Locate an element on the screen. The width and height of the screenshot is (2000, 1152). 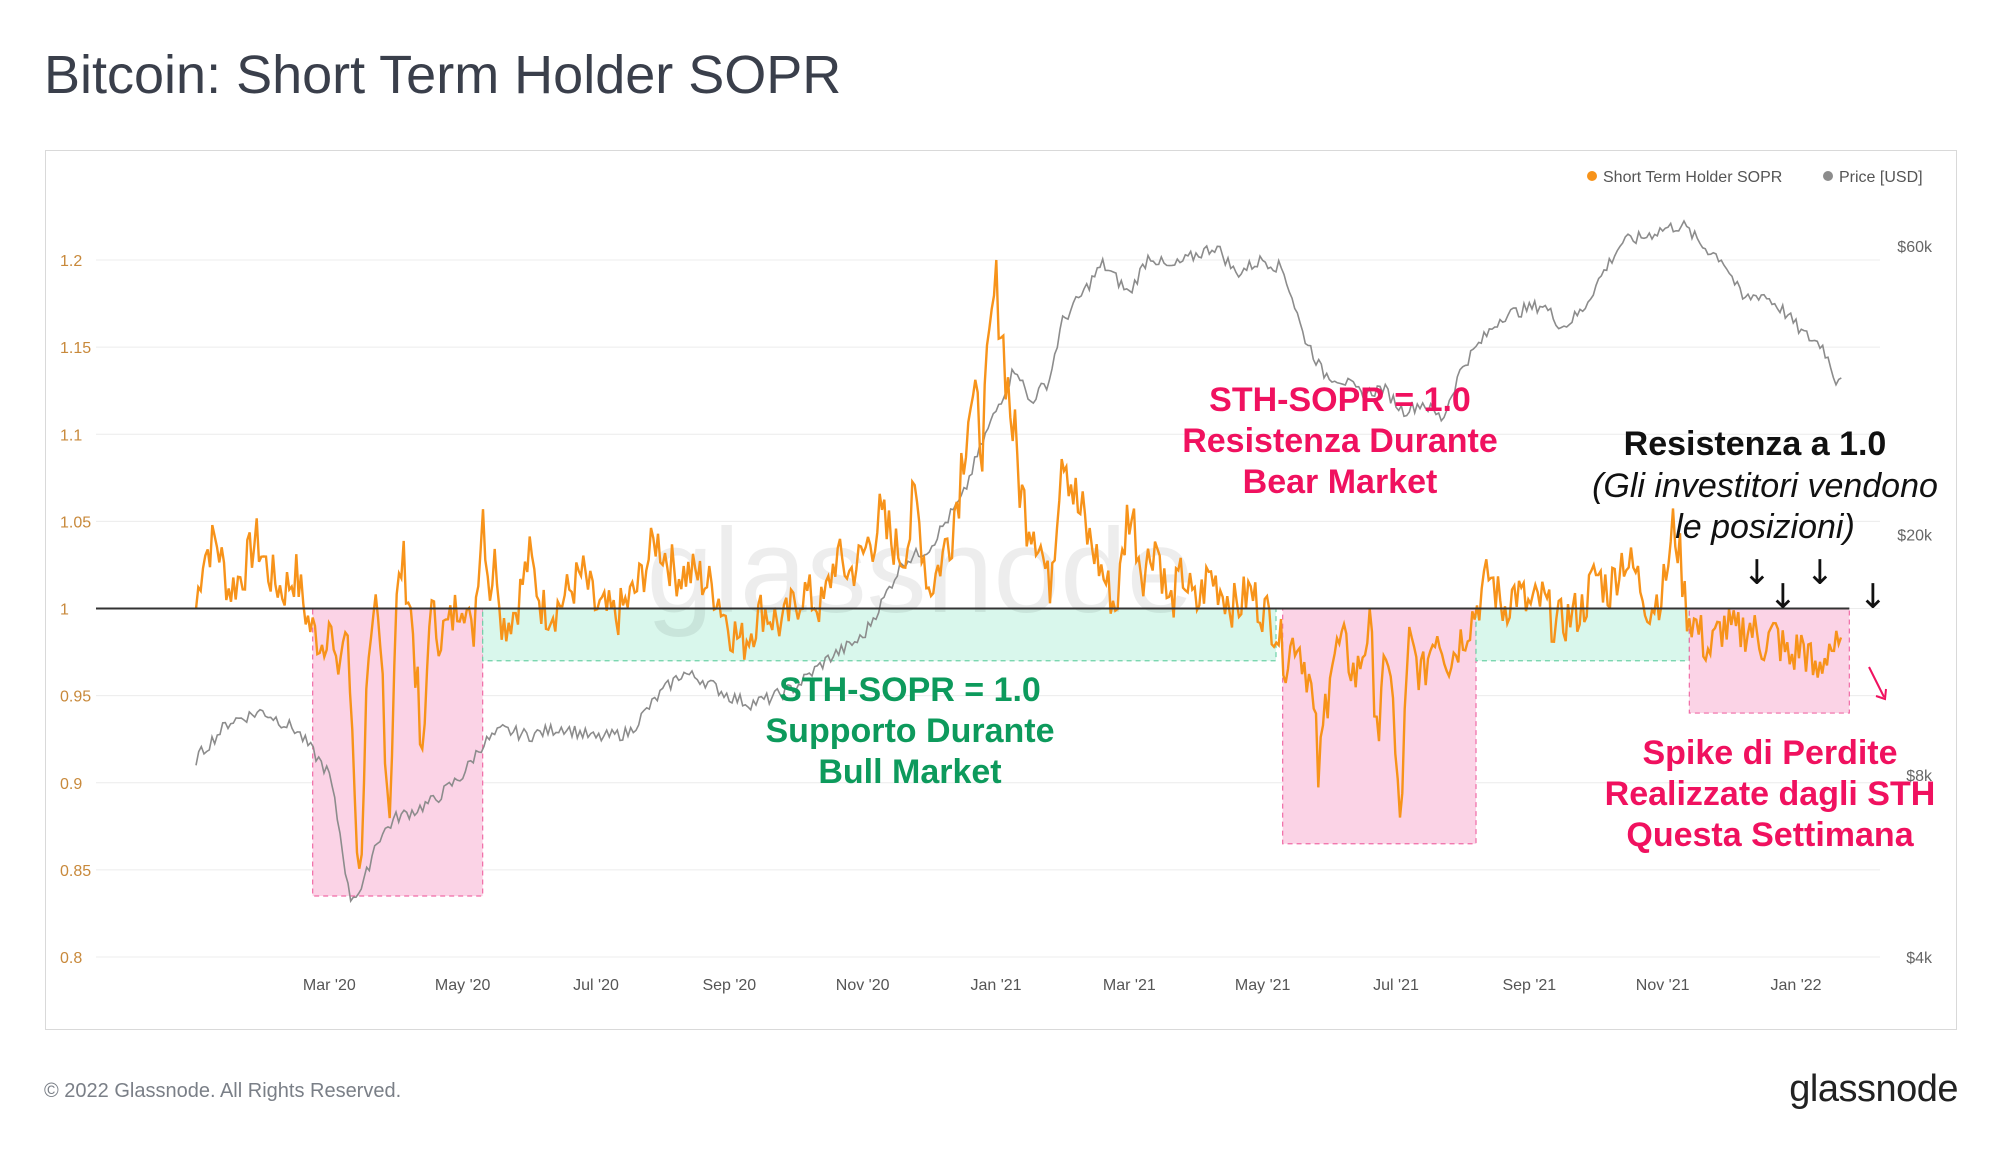
pink-arrow-shaft is located at coordinates (1876, 682).